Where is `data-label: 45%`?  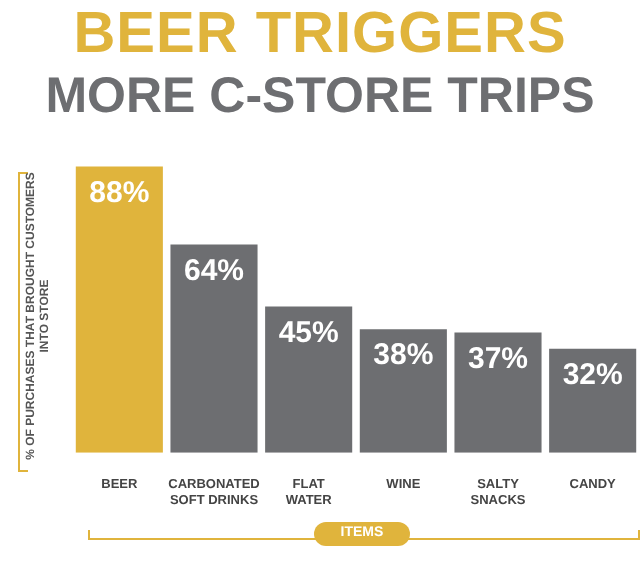
data-label: 45% is located at coordinates (308, 332).